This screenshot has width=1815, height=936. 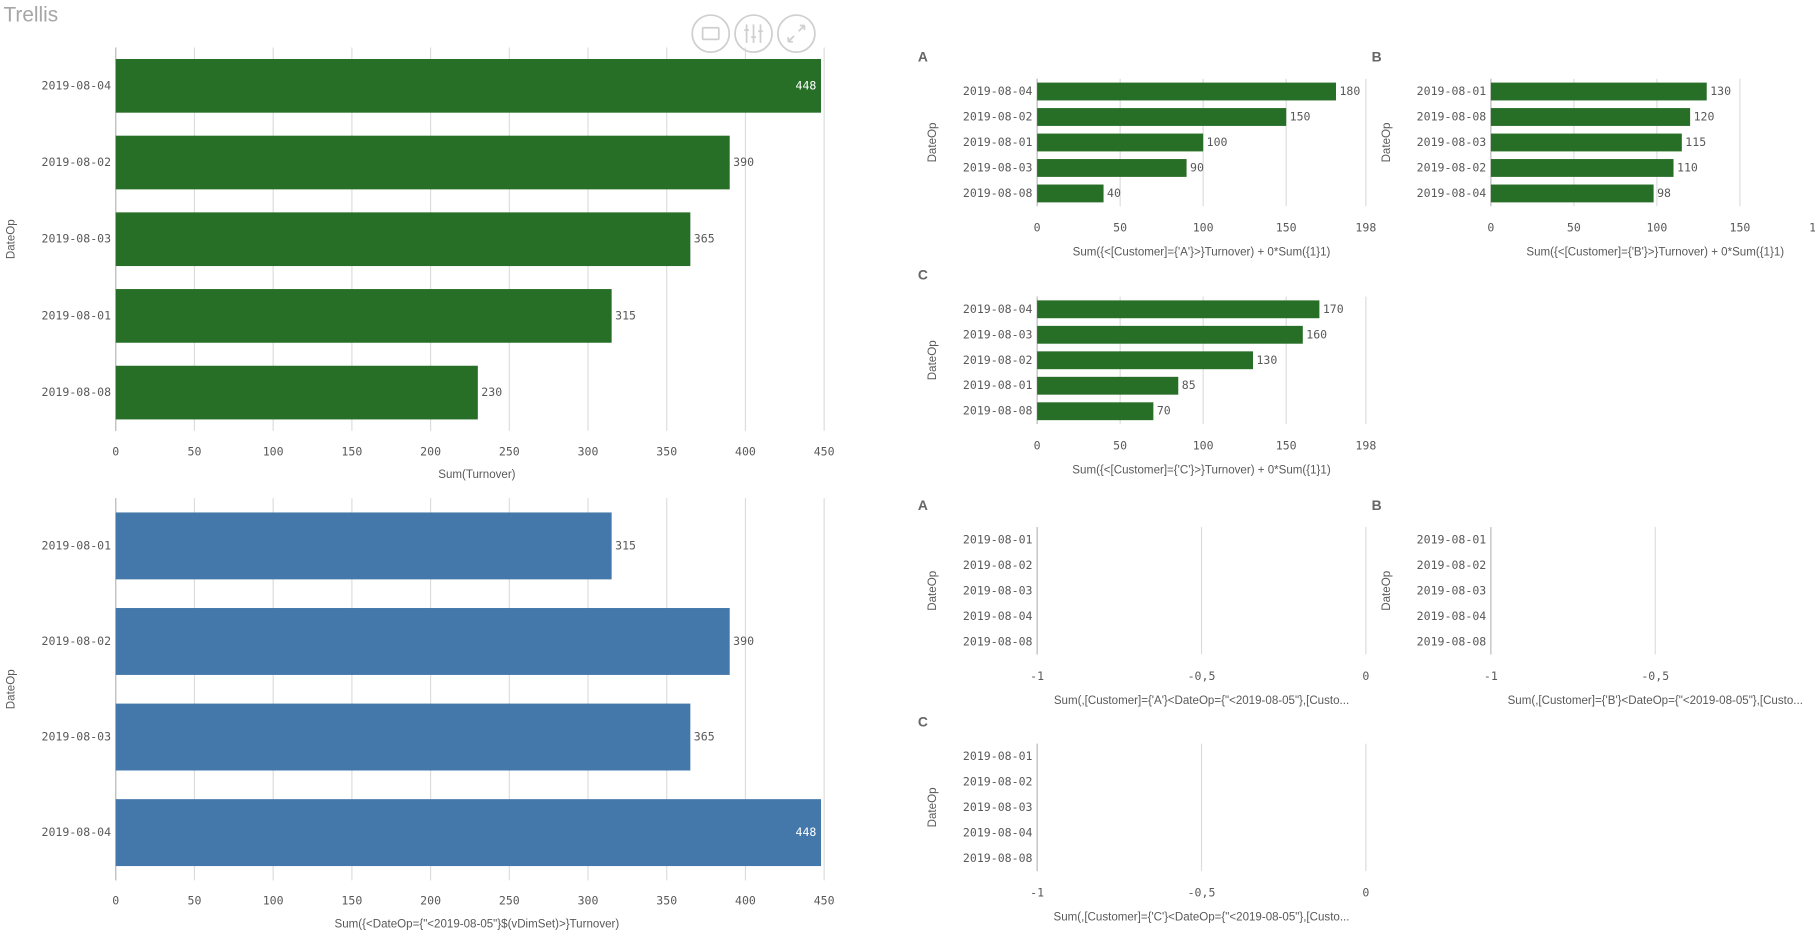 What do you see at coordinates (1333, 309) in the screenshot?
I see `value-label: 170` at bounding box center [1333, 309].